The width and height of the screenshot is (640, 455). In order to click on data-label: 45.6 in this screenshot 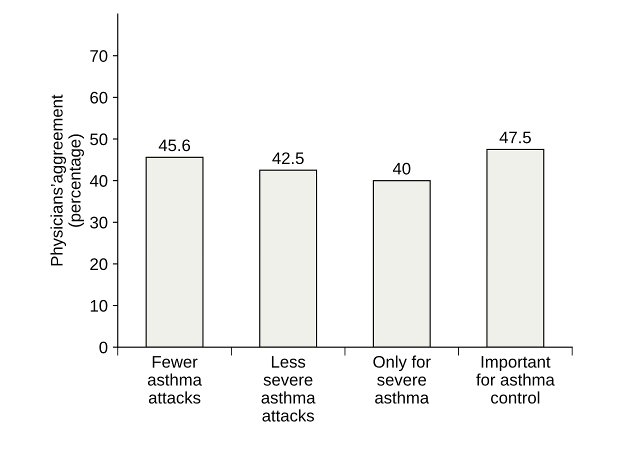, I will do `click(174, 145)`.